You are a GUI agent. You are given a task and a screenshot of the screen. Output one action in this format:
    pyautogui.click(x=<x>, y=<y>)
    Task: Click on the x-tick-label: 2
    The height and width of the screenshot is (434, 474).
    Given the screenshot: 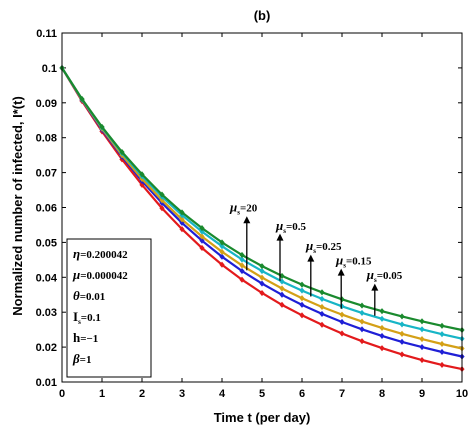 What is the action you would take?
    pyautogui.click(x=142, y=394)
    